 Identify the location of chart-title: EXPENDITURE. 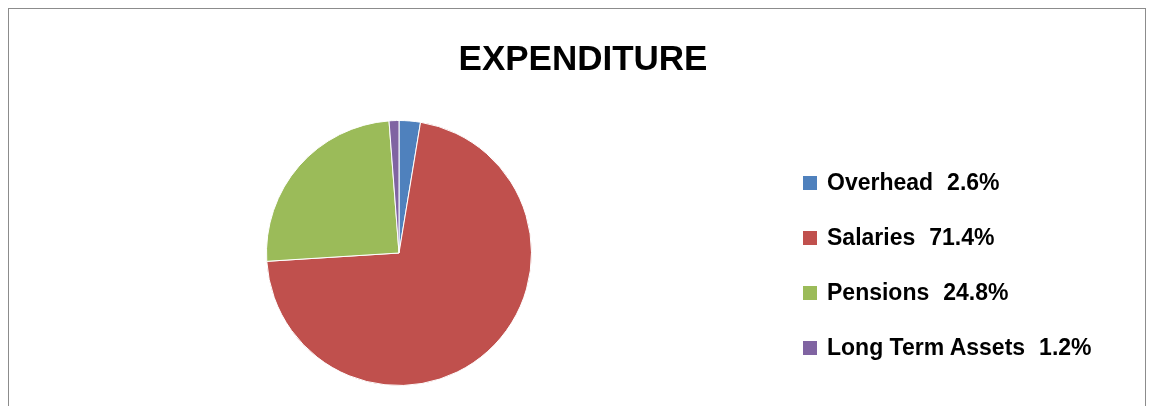
(583, 58).